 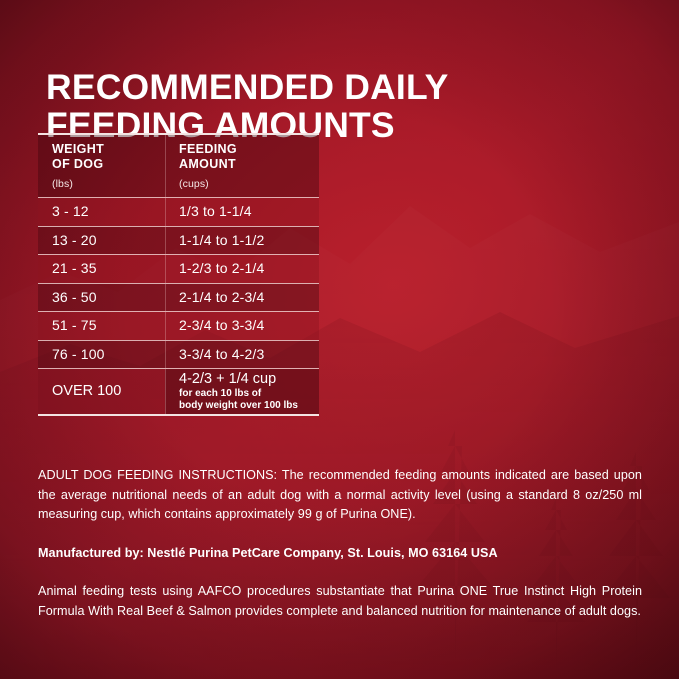 I want to click on header-weight-line-2: OF DOG, so click(x=78, y=164).